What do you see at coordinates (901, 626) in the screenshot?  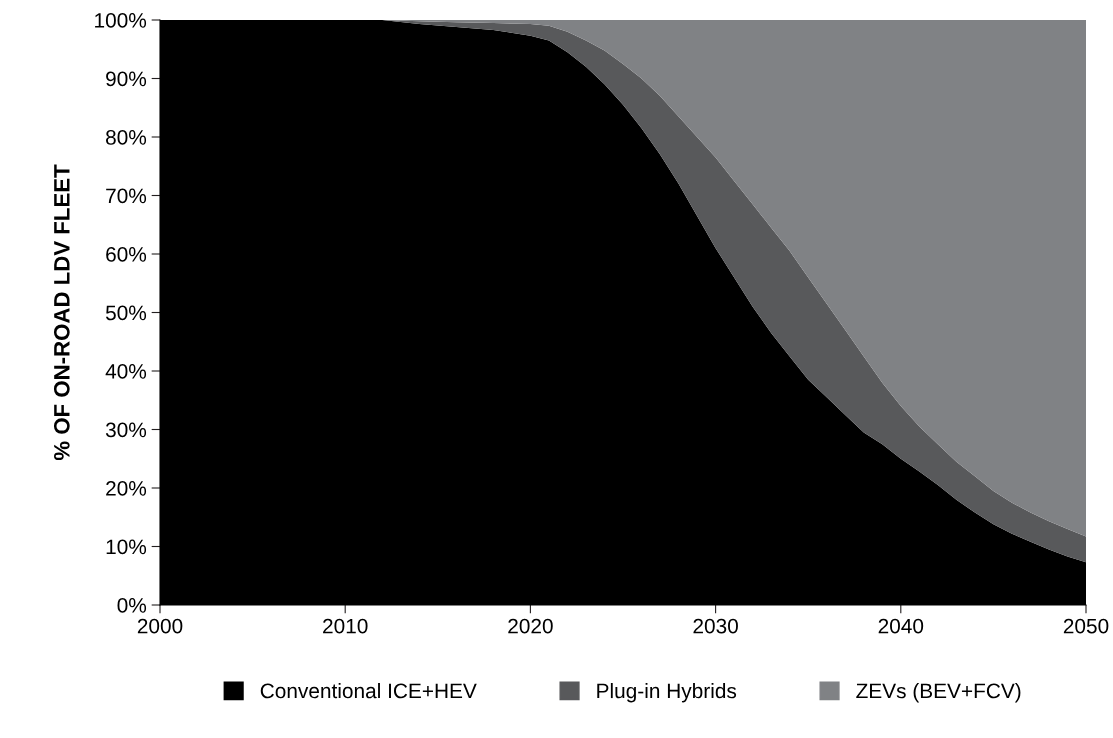 I see `x-tick-label: 2040` at bounding box center [901, 626].